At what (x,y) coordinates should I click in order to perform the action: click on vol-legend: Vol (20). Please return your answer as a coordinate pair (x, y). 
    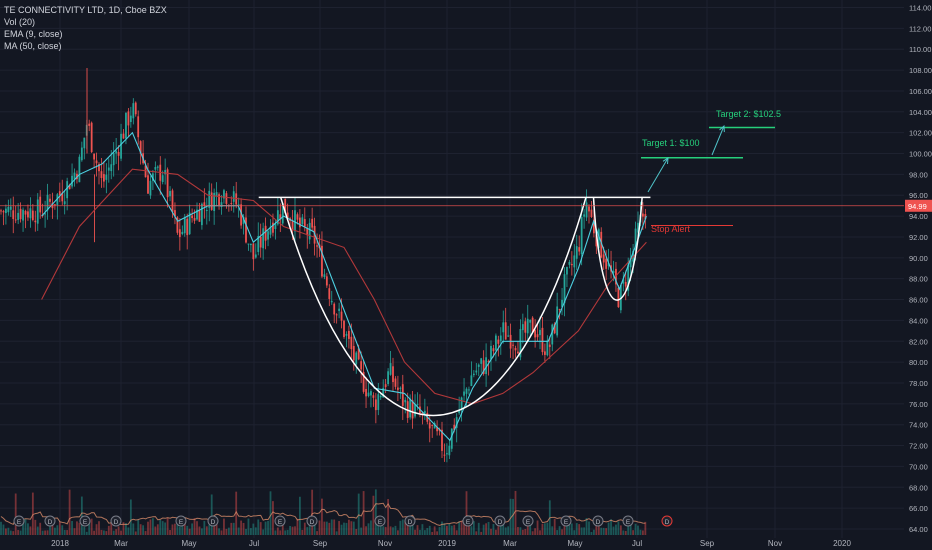
    Looking at the image, I should click on (20, 22).